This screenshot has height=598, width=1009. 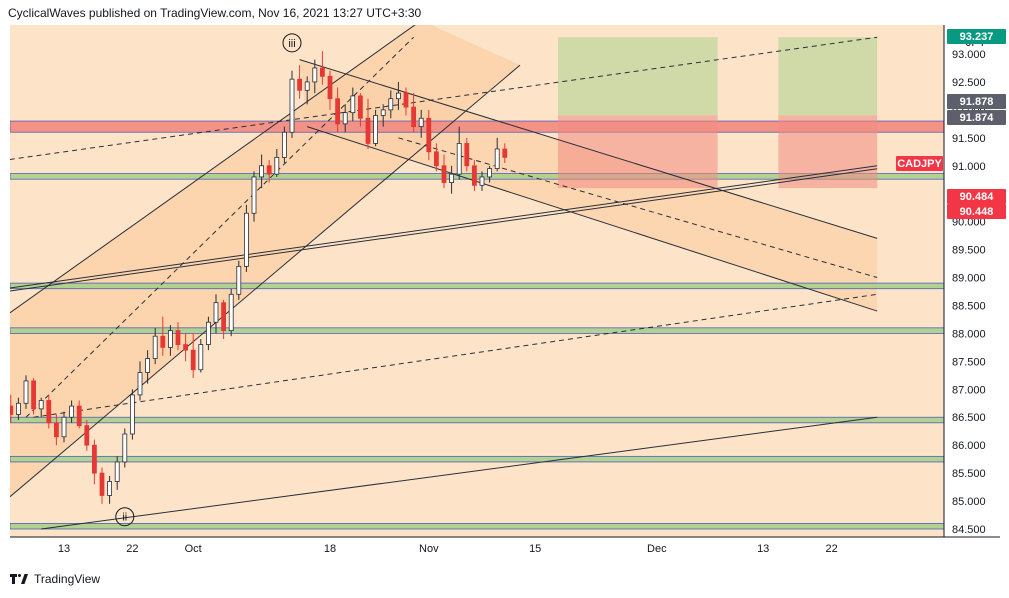 What do you see at coordinates (969, 362) in the screenshot?
I see `price-tick-label: 87.500` at bounding box center [969, 362].